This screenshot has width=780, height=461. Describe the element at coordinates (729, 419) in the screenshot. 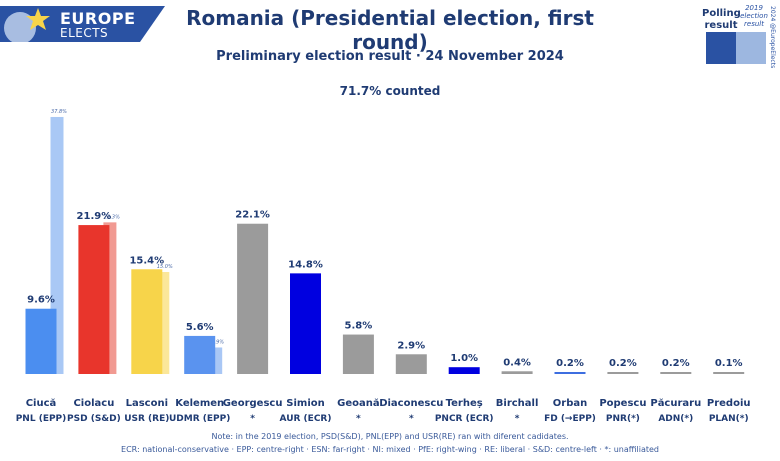

I see `party-label-14: PLAN(*)` at that location.